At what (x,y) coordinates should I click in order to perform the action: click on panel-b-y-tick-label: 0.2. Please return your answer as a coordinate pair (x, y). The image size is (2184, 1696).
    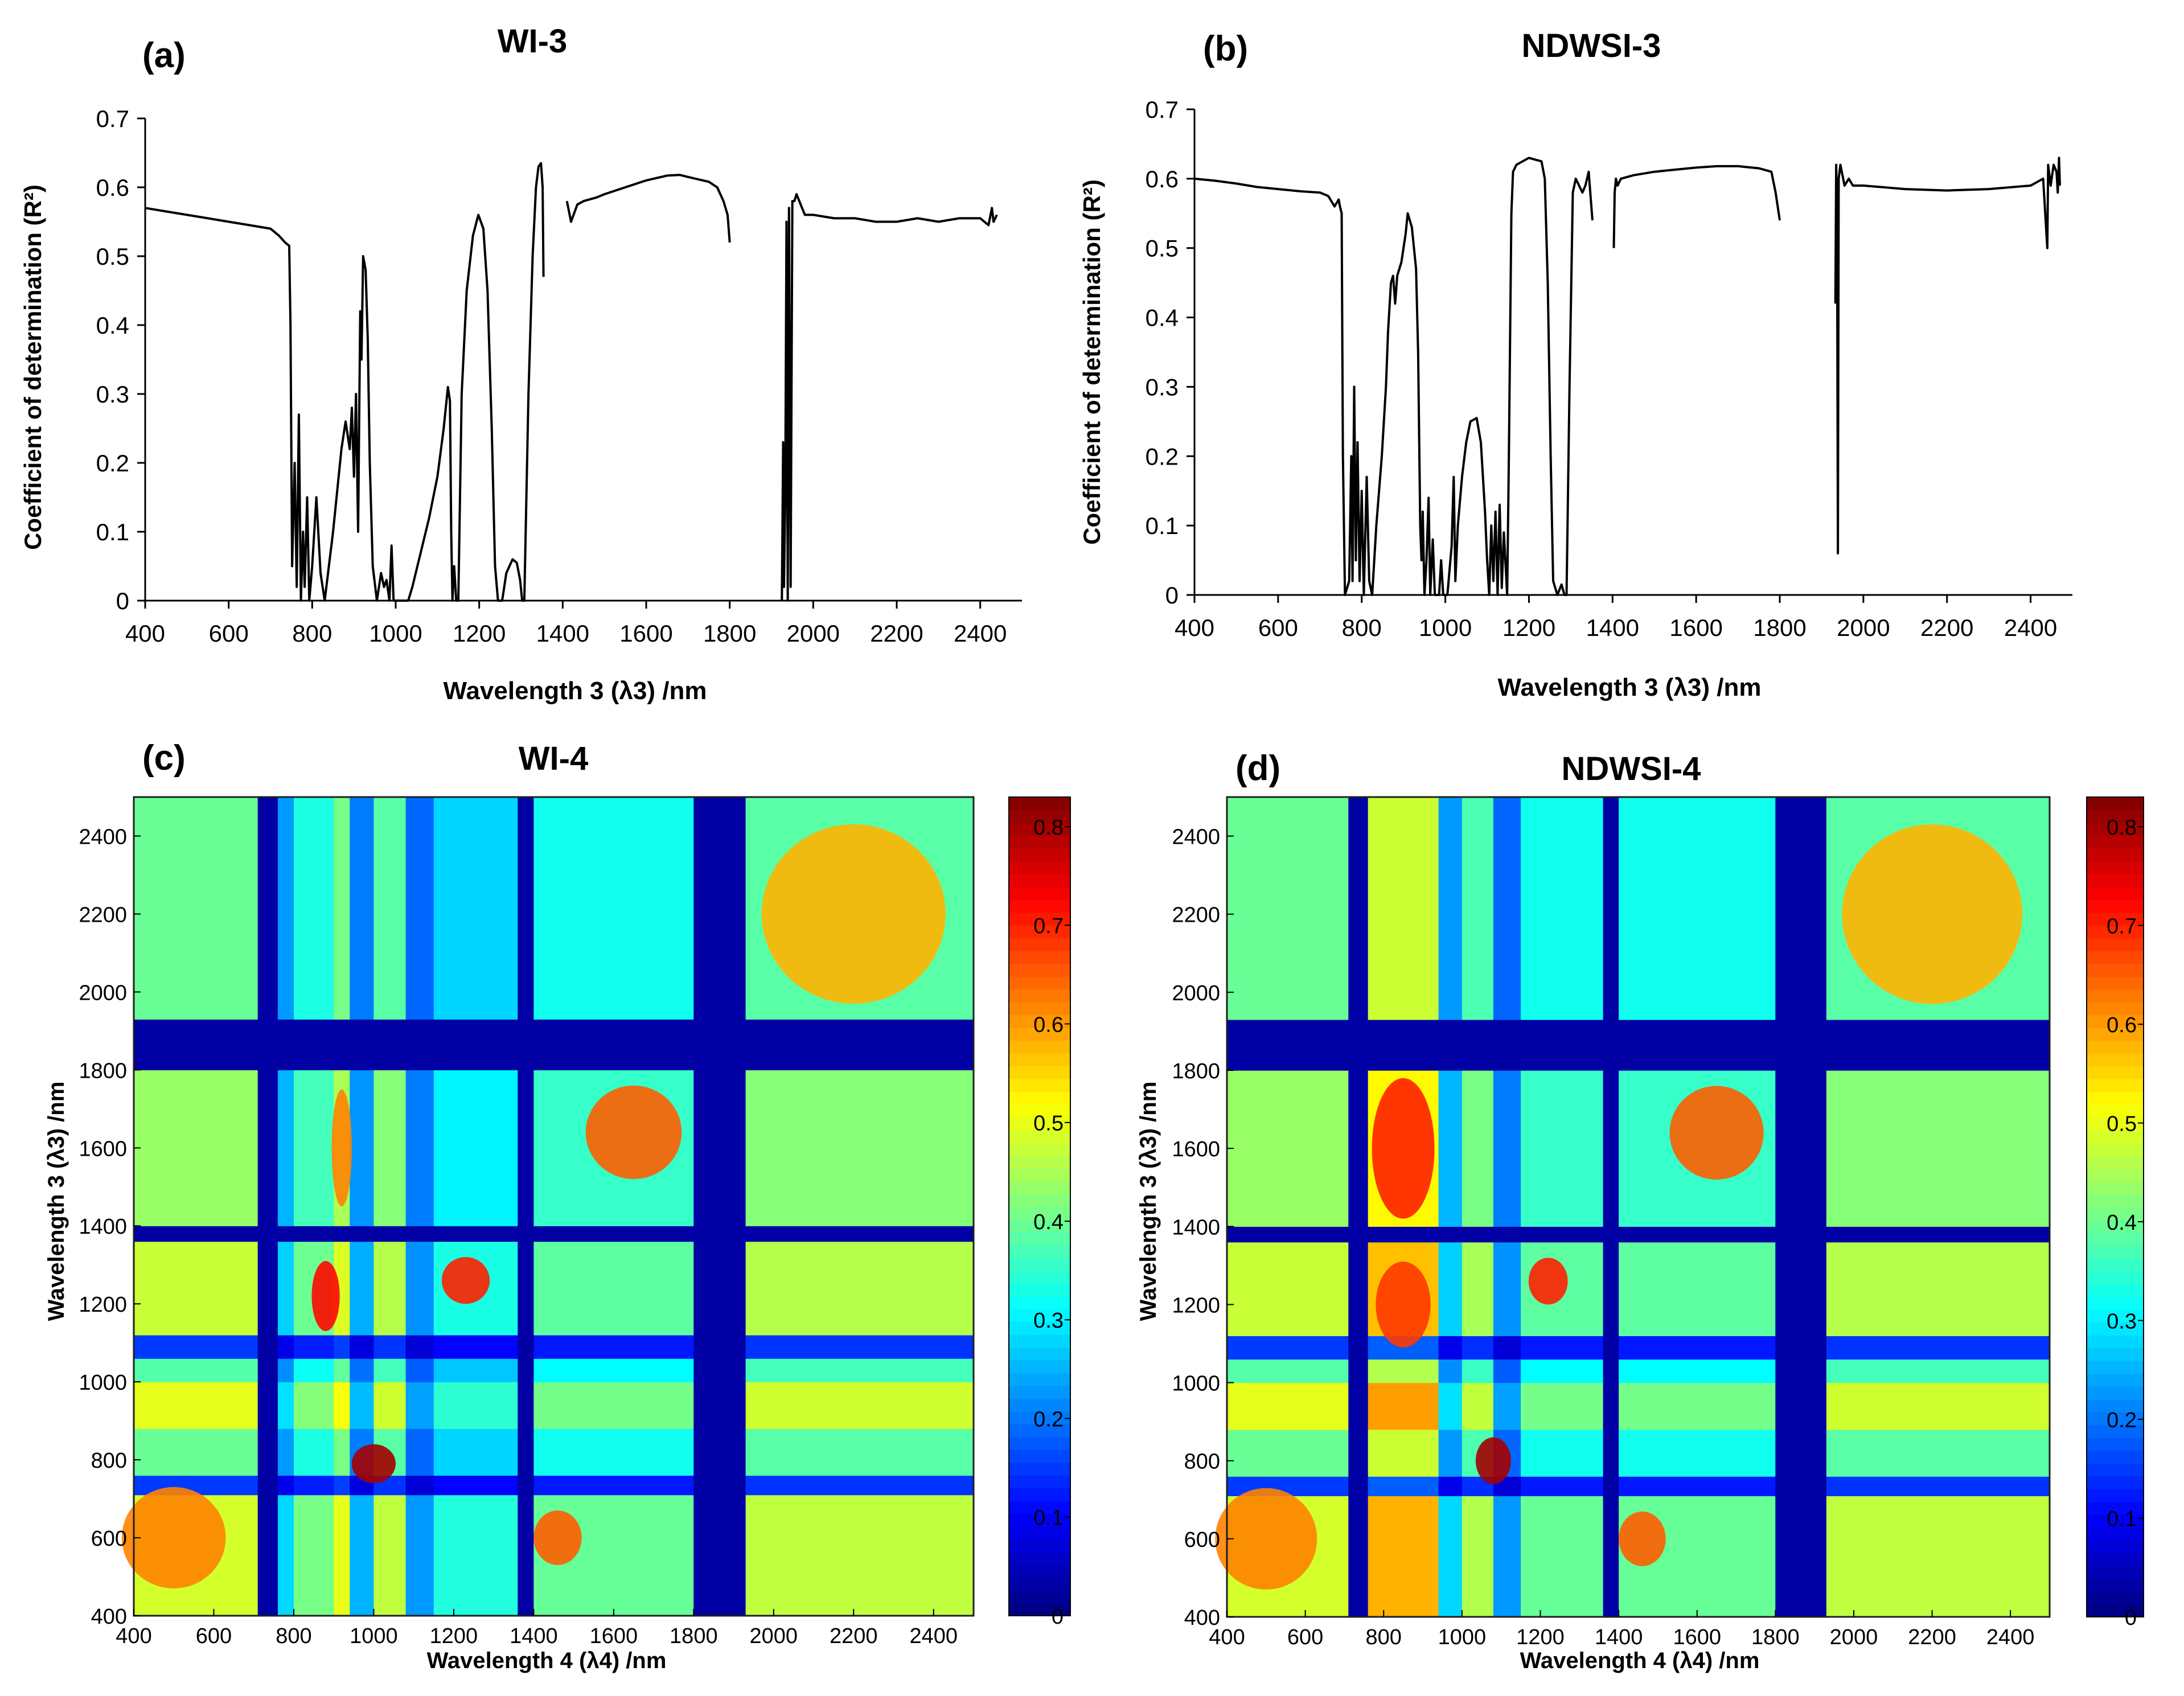
    Looking at the image, I should click on (1162, 456).